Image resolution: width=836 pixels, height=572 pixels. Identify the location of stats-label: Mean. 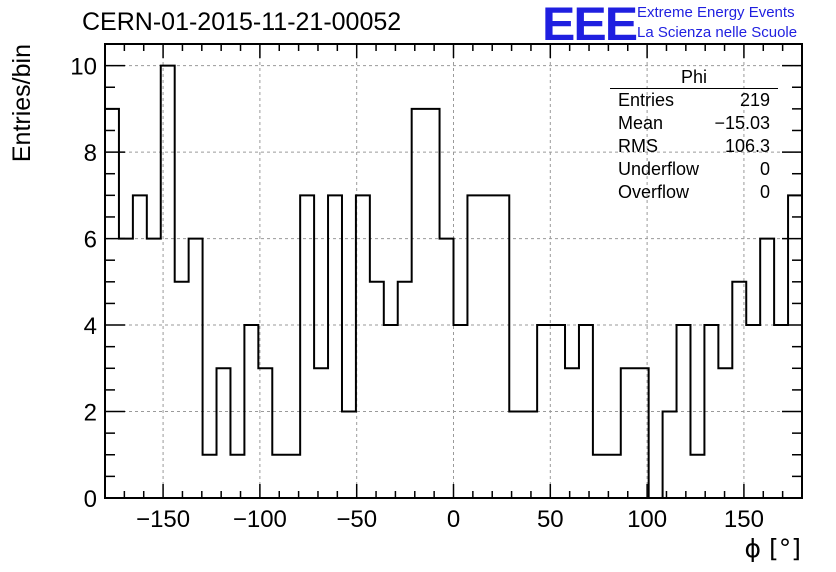
(641, 123).